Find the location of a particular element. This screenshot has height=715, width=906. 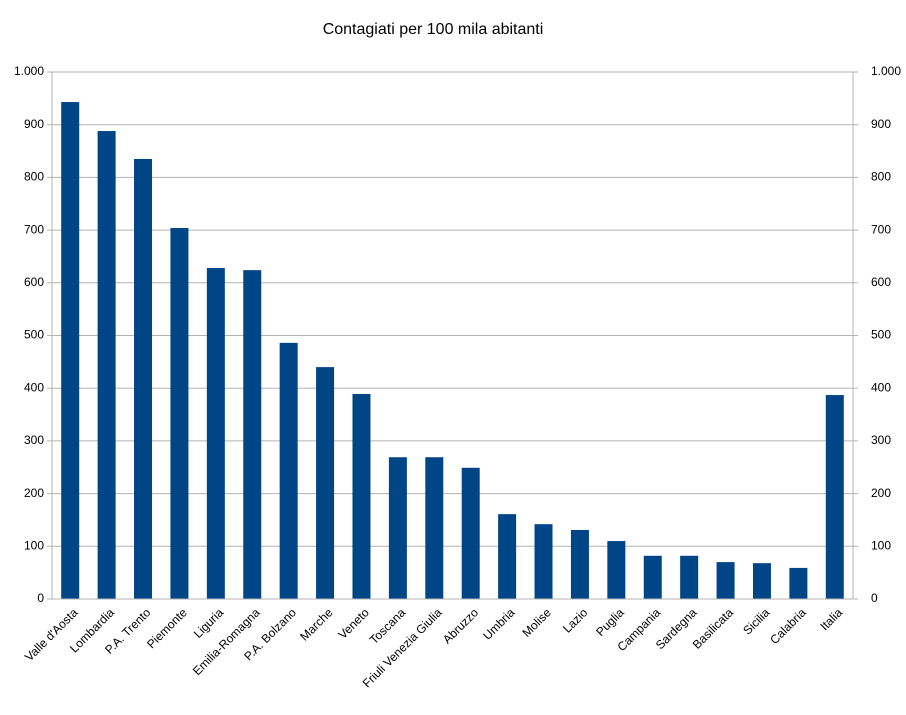

y2-tick-label: 600 is located at coordinates (881, 282).